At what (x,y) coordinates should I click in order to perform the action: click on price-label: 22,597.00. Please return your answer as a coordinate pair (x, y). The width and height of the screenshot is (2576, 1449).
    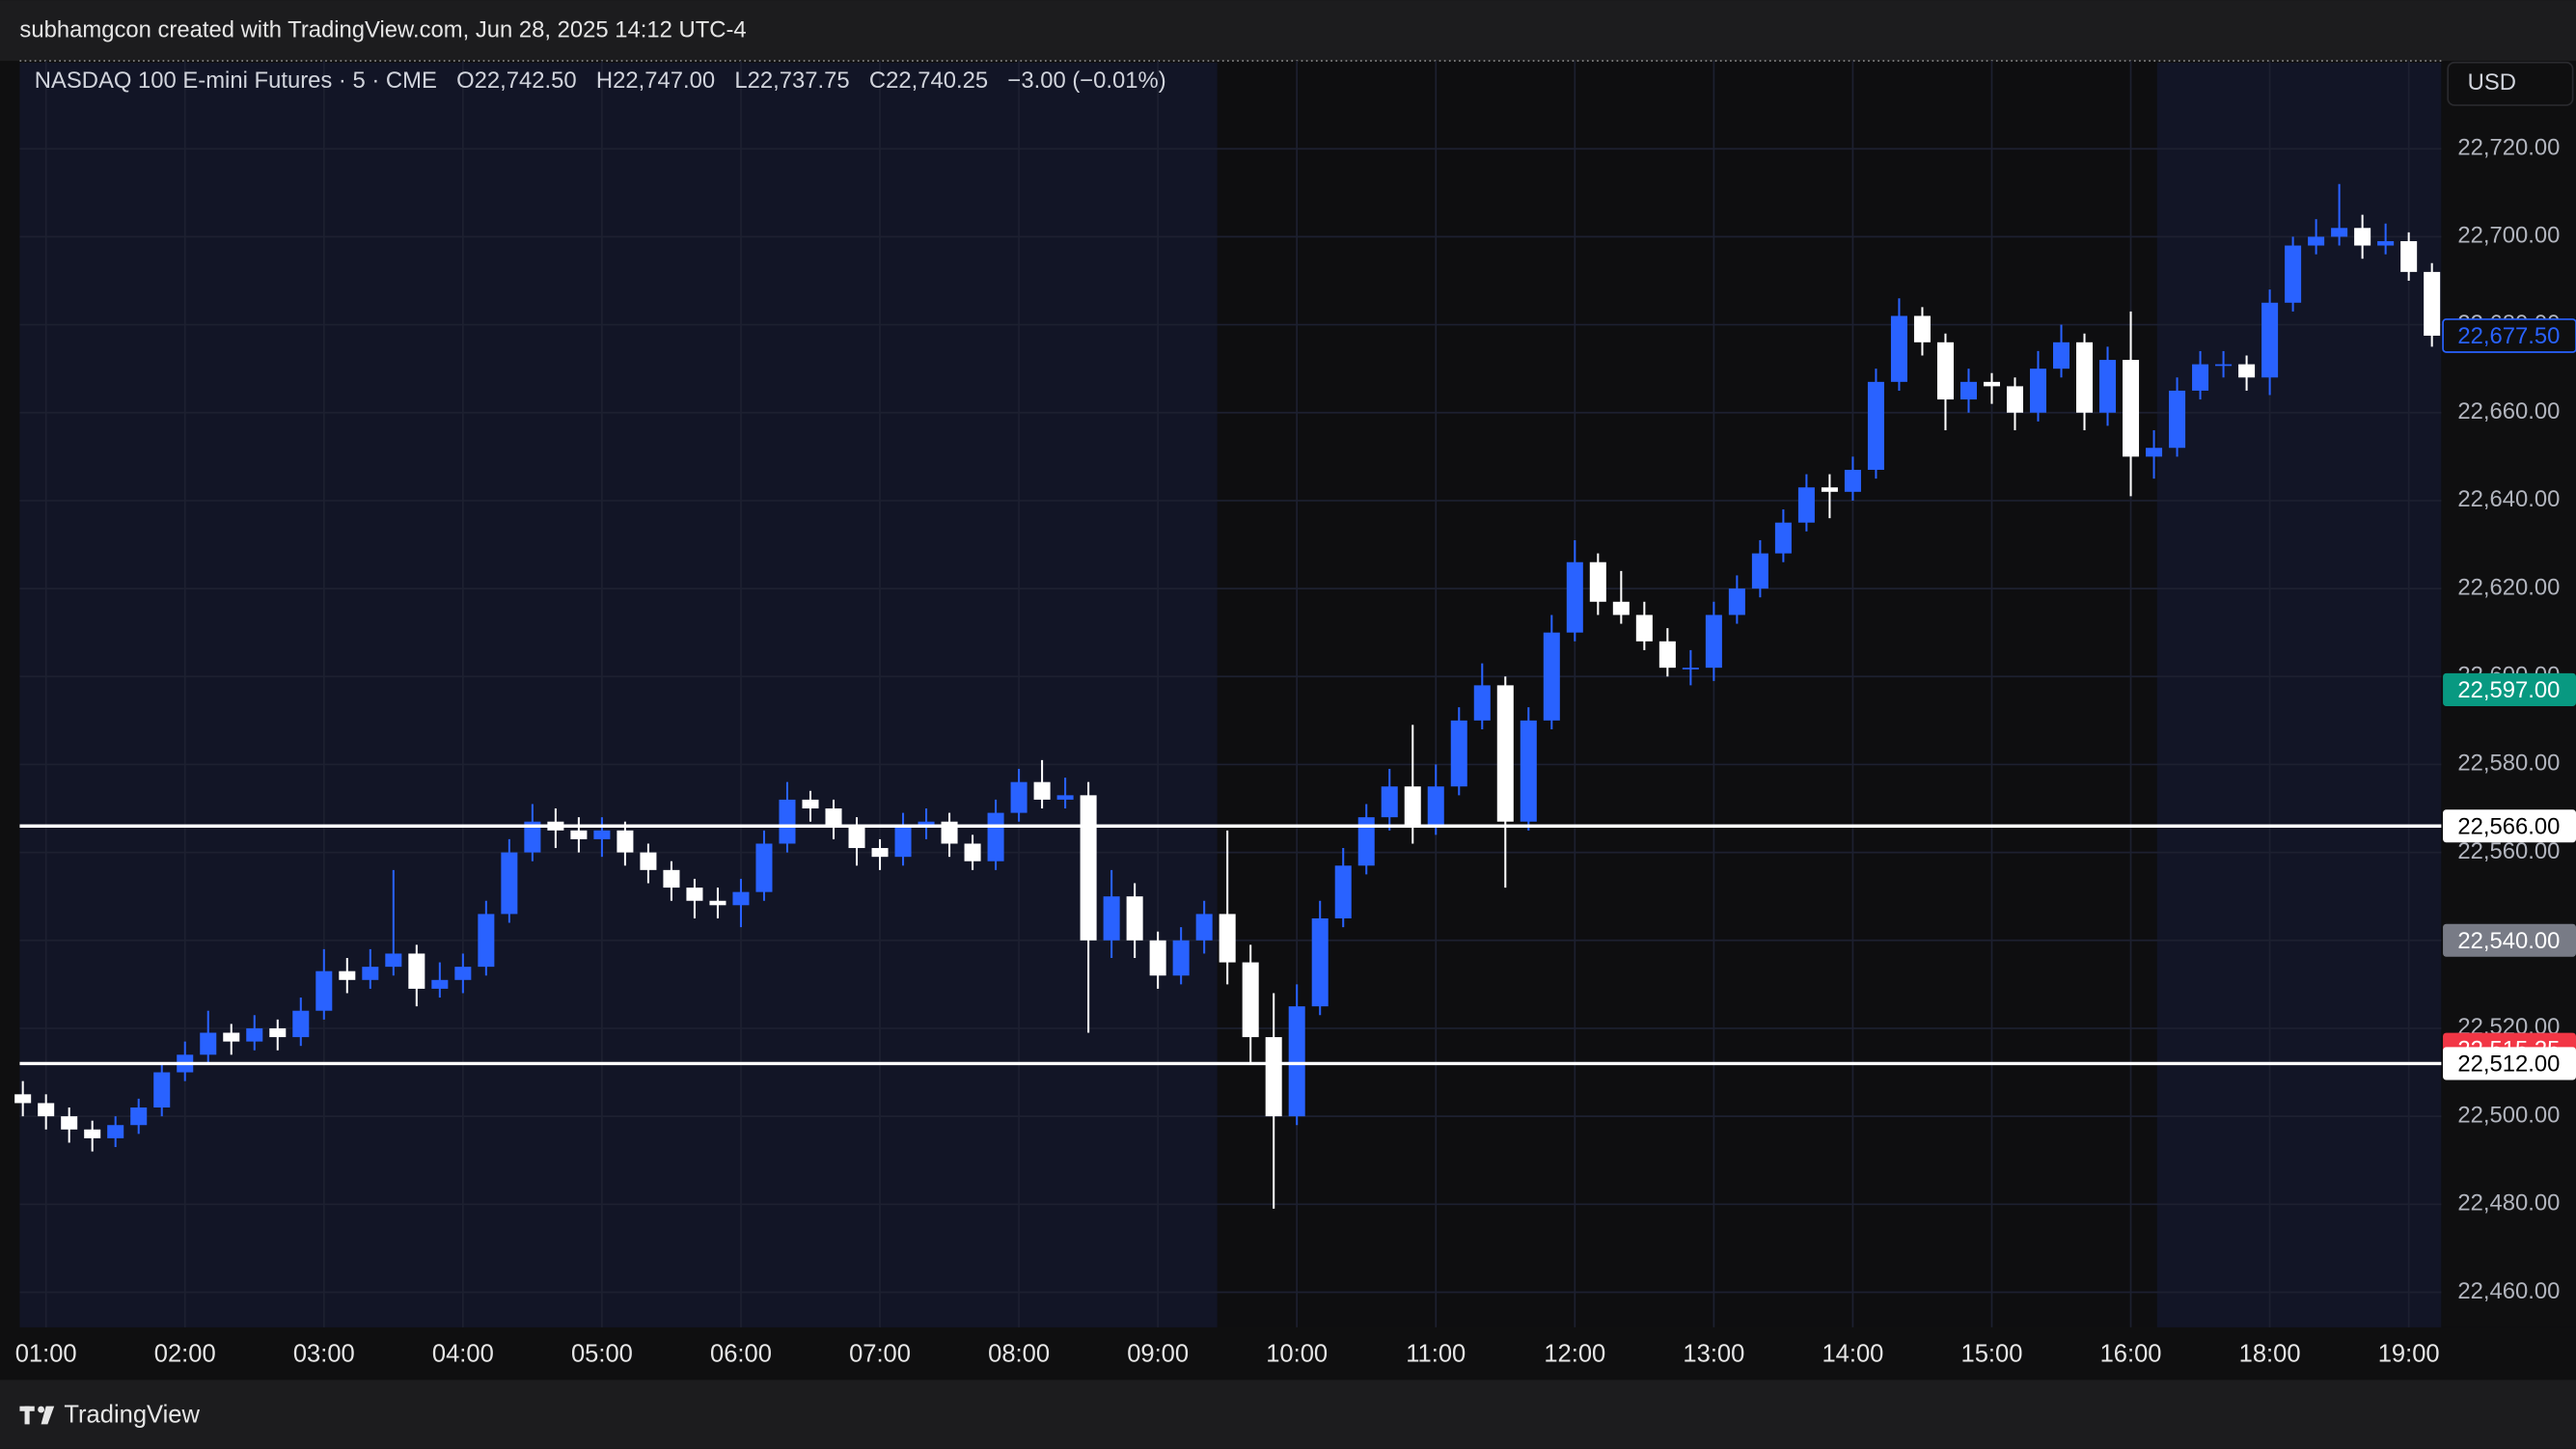
    Looking at the image, I should click on (2509, 690).